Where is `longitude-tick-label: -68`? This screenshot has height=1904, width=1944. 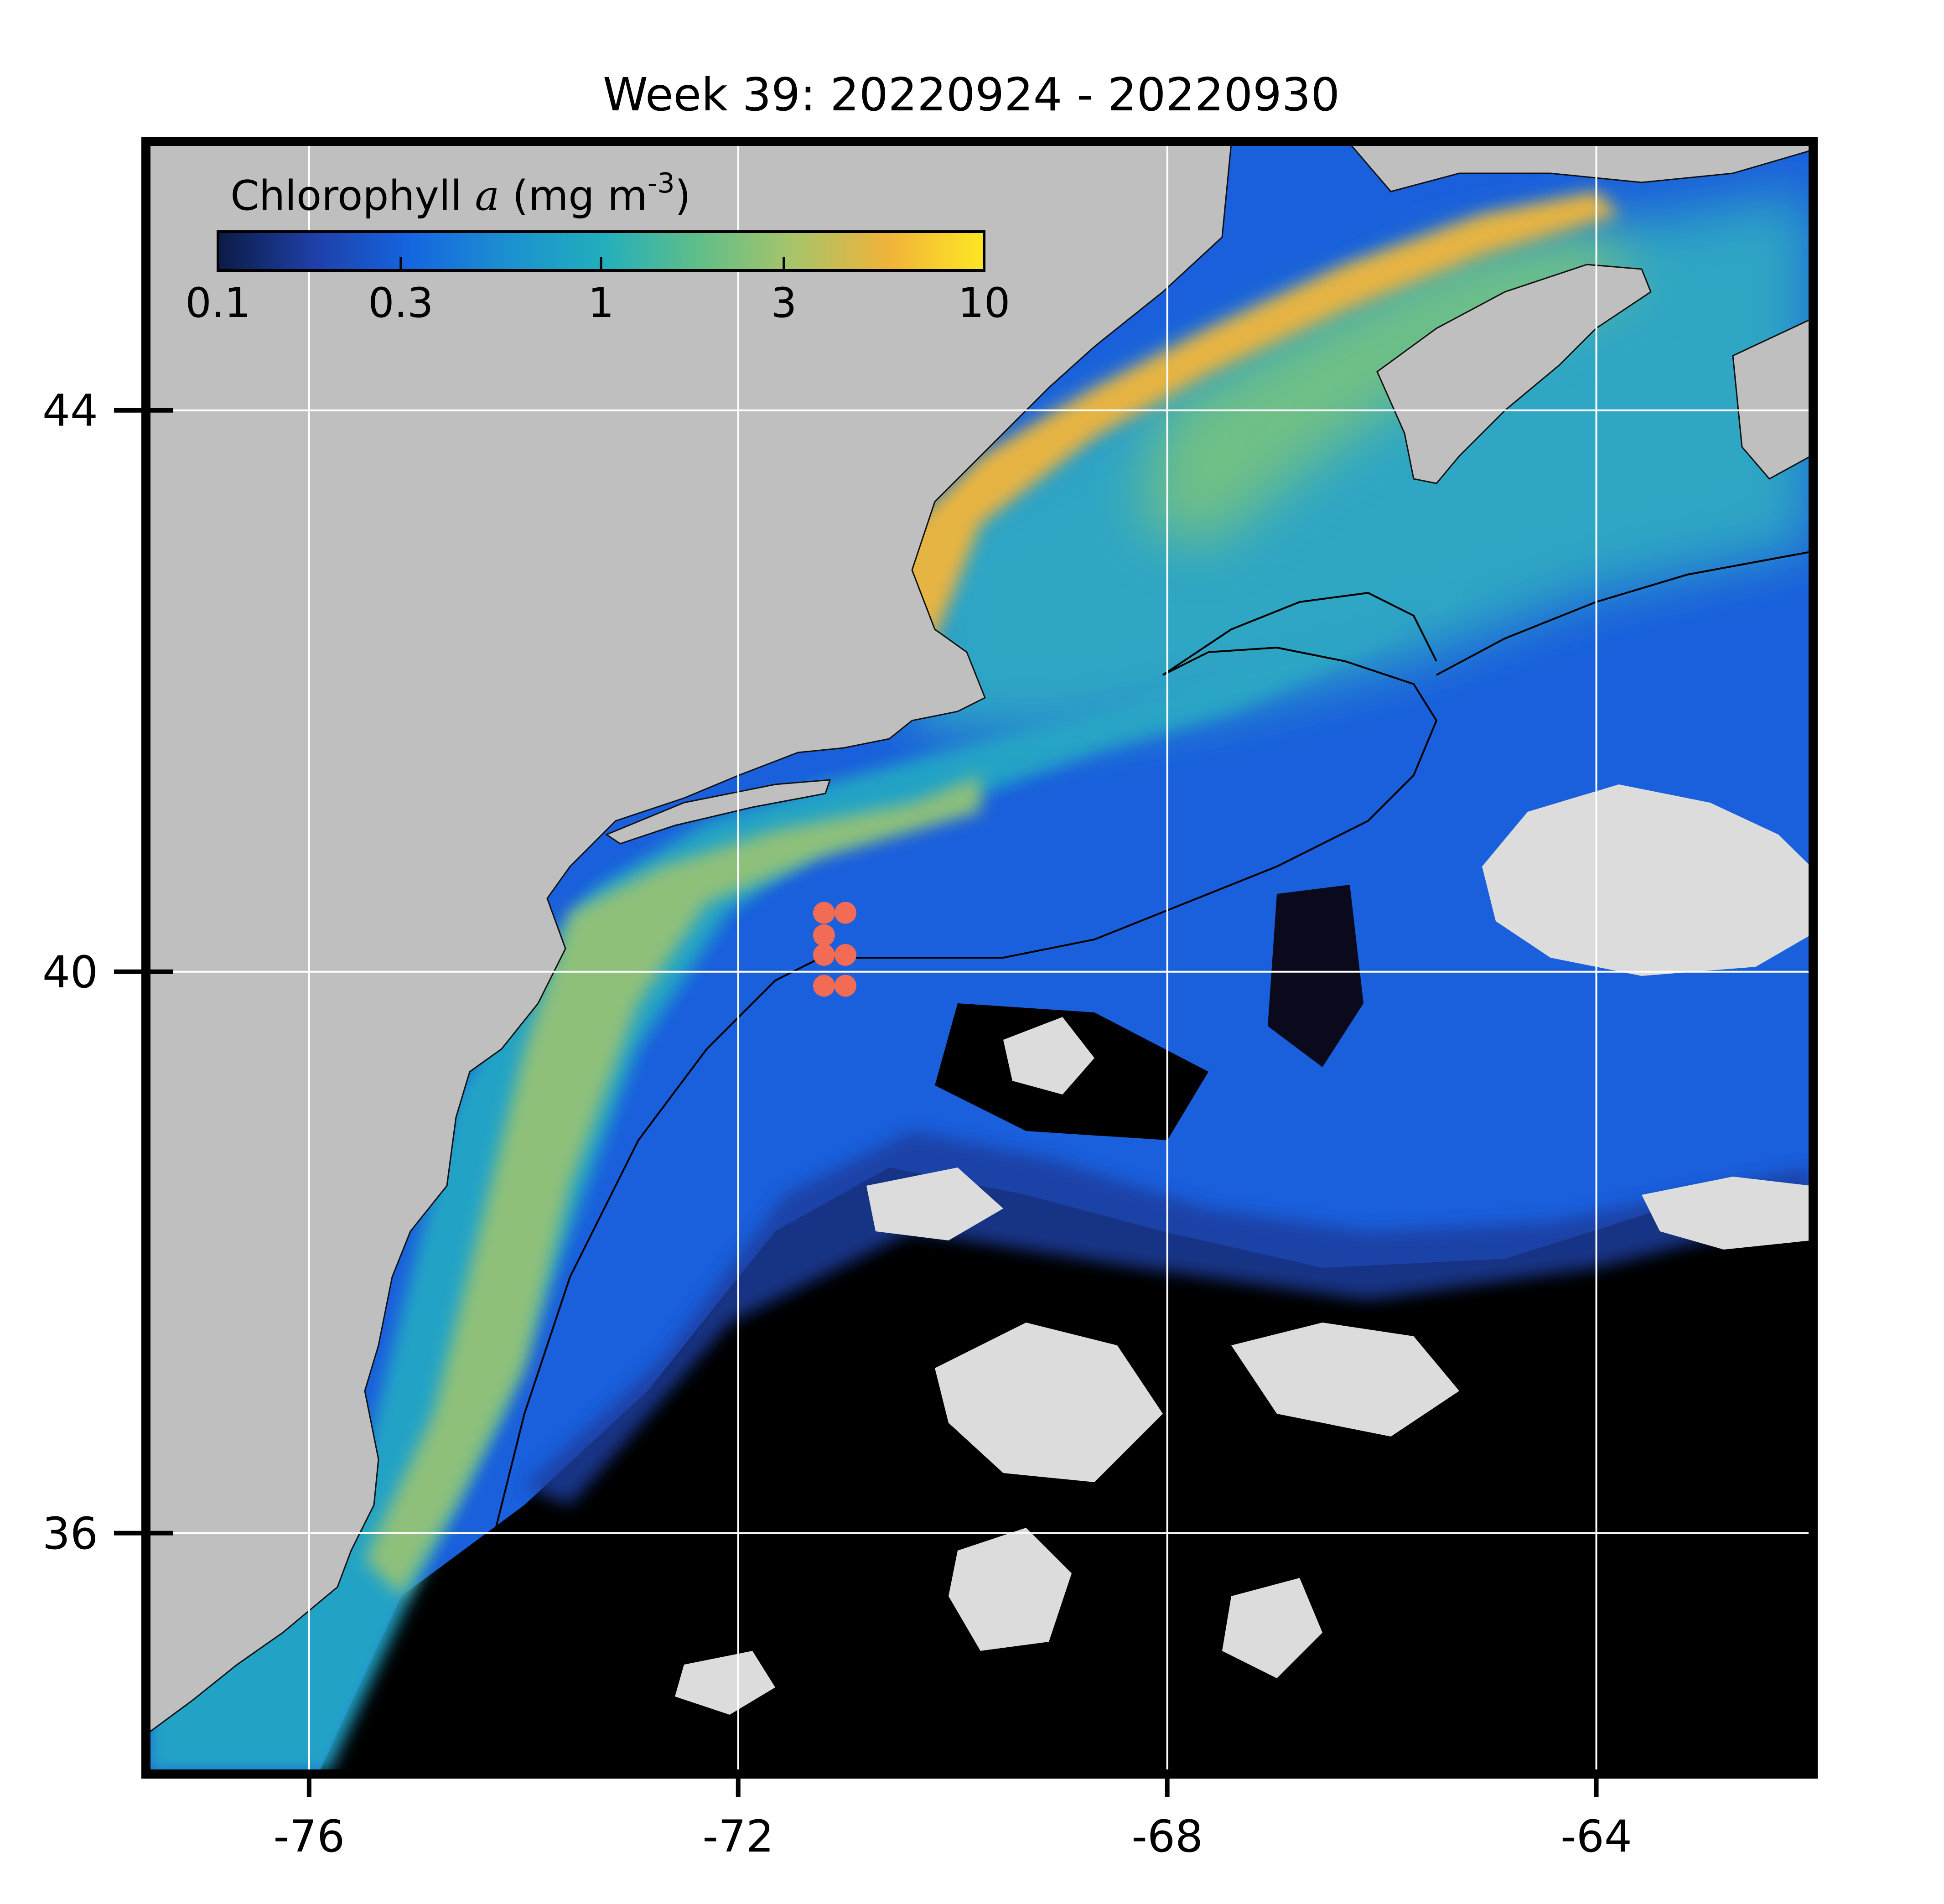
longitude-tick-label: -68 is located at coordinates (1167, 1836).